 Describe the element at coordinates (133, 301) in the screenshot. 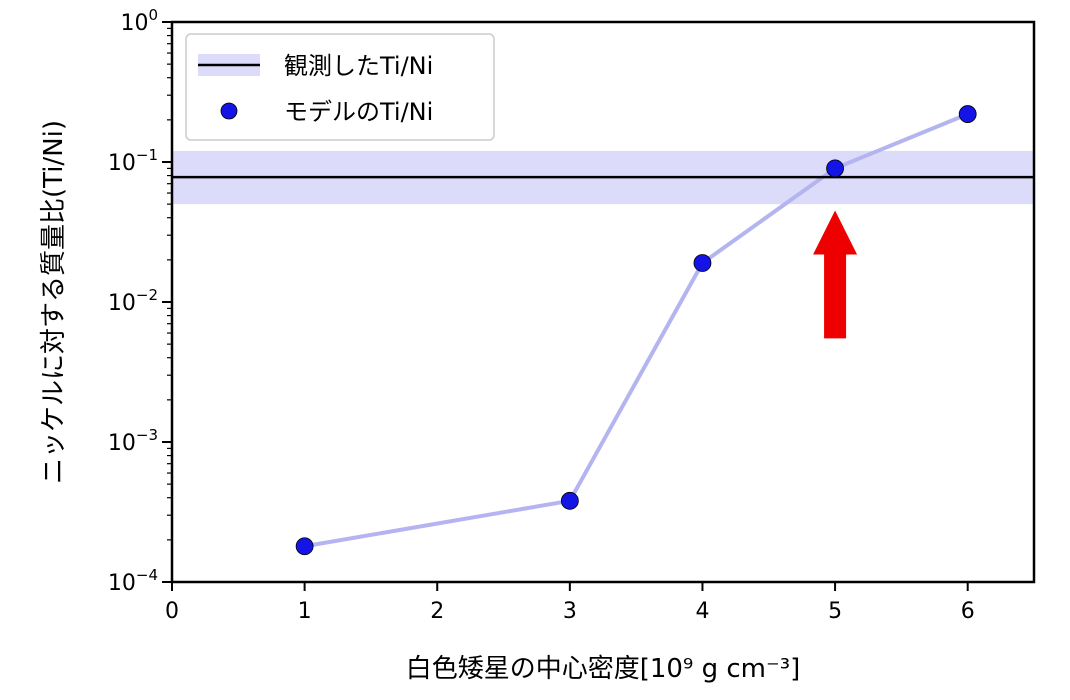

I see `y-tick-label: 10⁻²` at that location.